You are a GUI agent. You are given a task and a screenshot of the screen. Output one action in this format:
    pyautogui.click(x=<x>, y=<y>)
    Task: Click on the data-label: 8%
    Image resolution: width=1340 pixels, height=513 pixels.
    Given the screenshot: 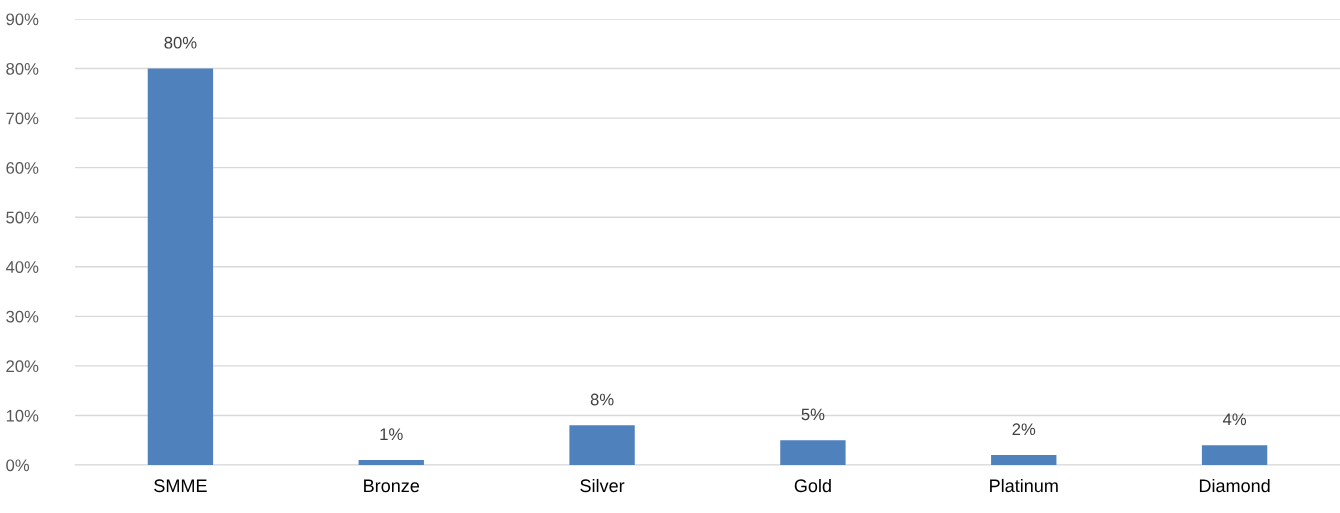 What is the action you would take?
    pyautogui.click(x=602, y=399)
    